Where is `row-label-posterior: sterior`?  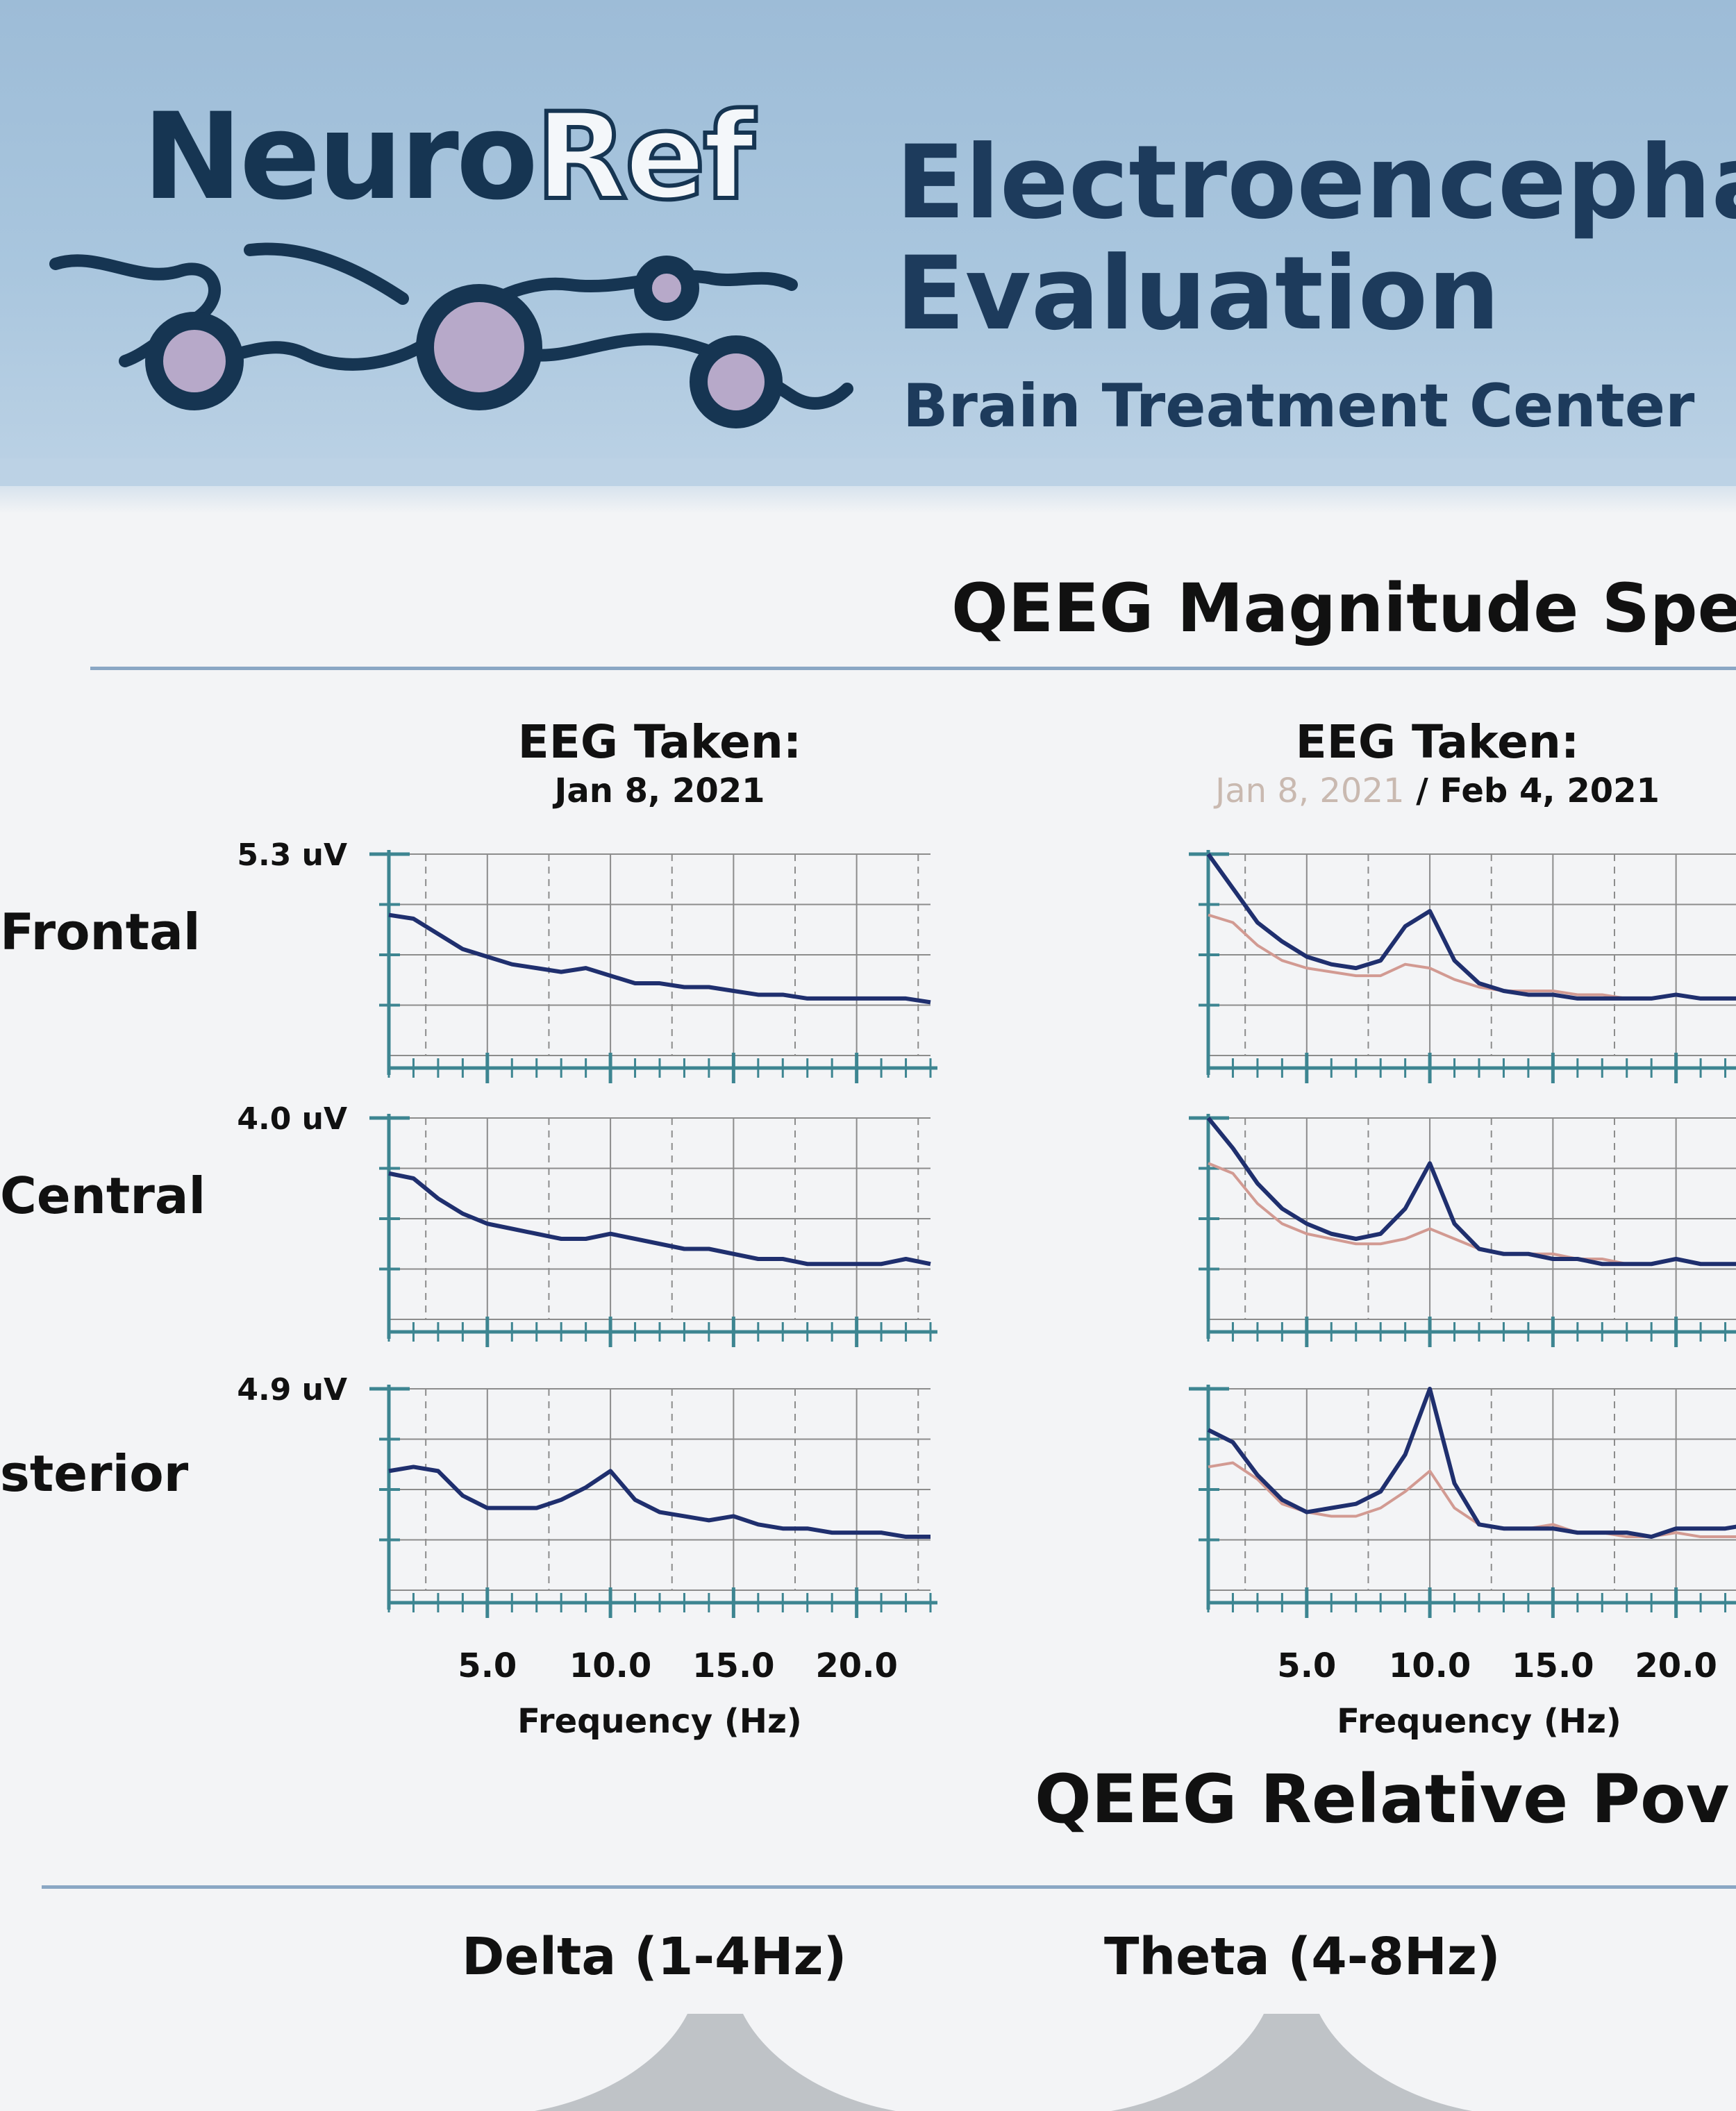 row-label-posterior: sterior is located at coordinates (94, 1473).